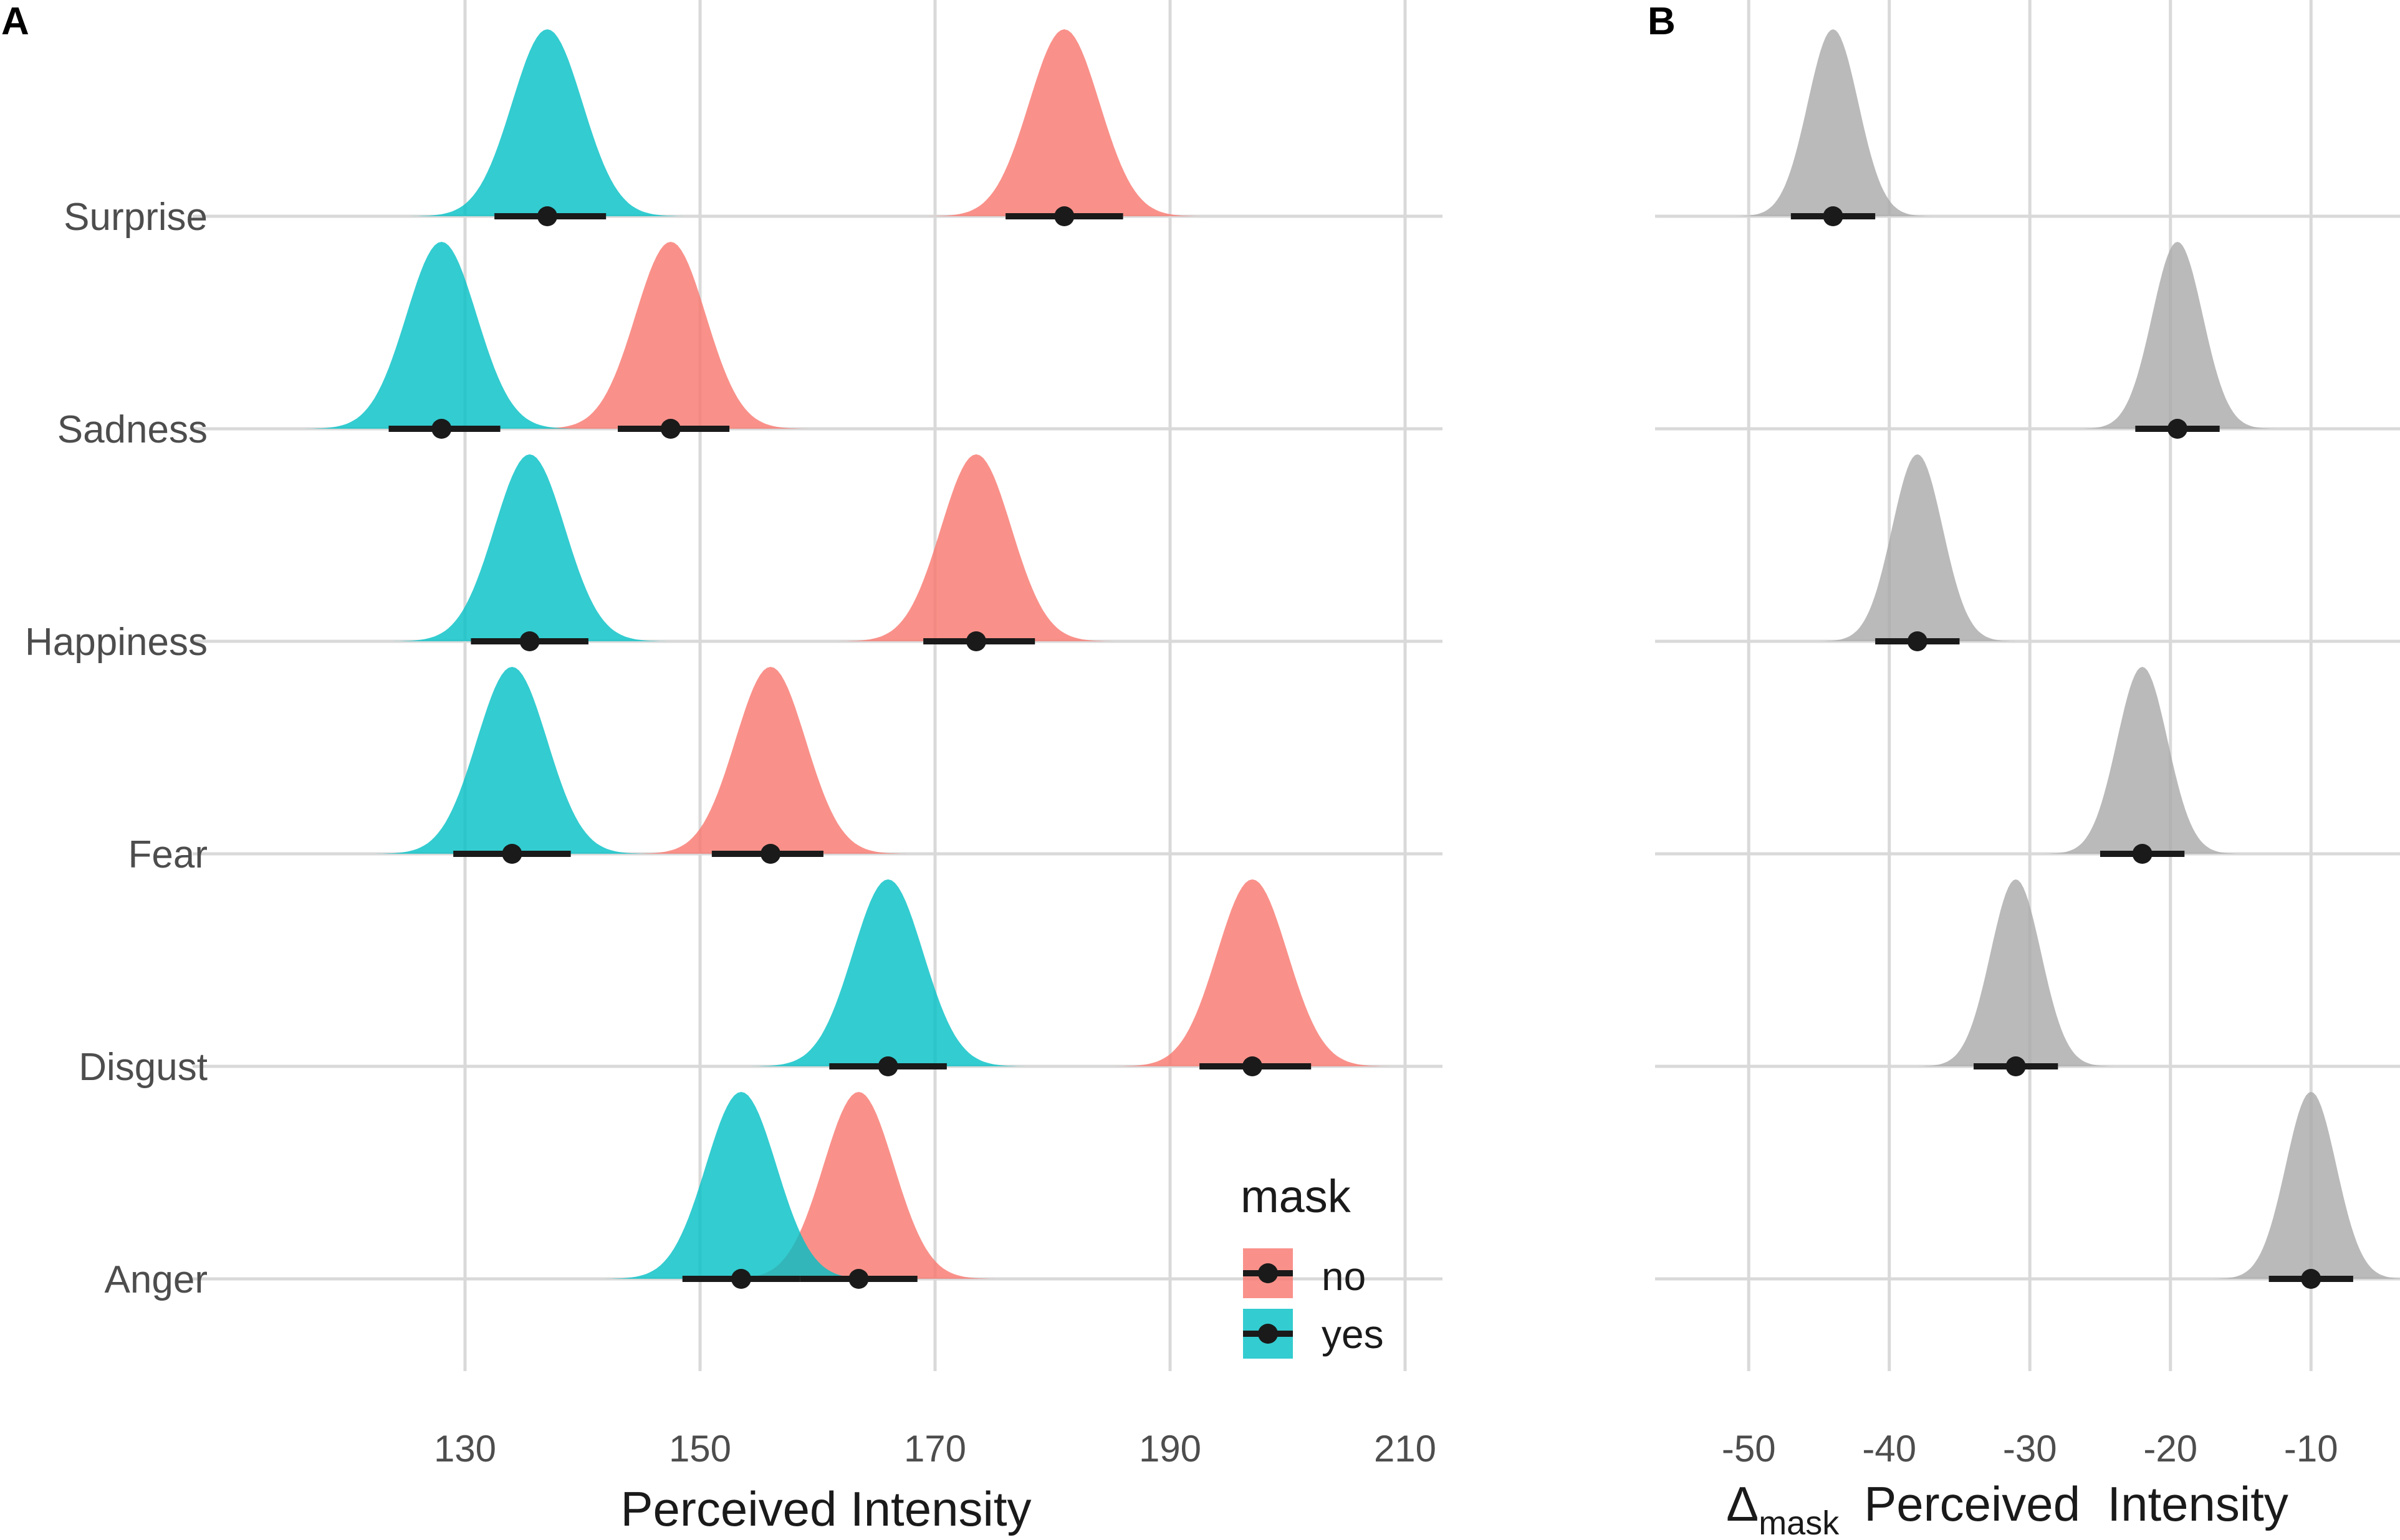  Describe the element at coordinates (441, 335) in the screenshot. I see `density-yes-sadness` at that location.